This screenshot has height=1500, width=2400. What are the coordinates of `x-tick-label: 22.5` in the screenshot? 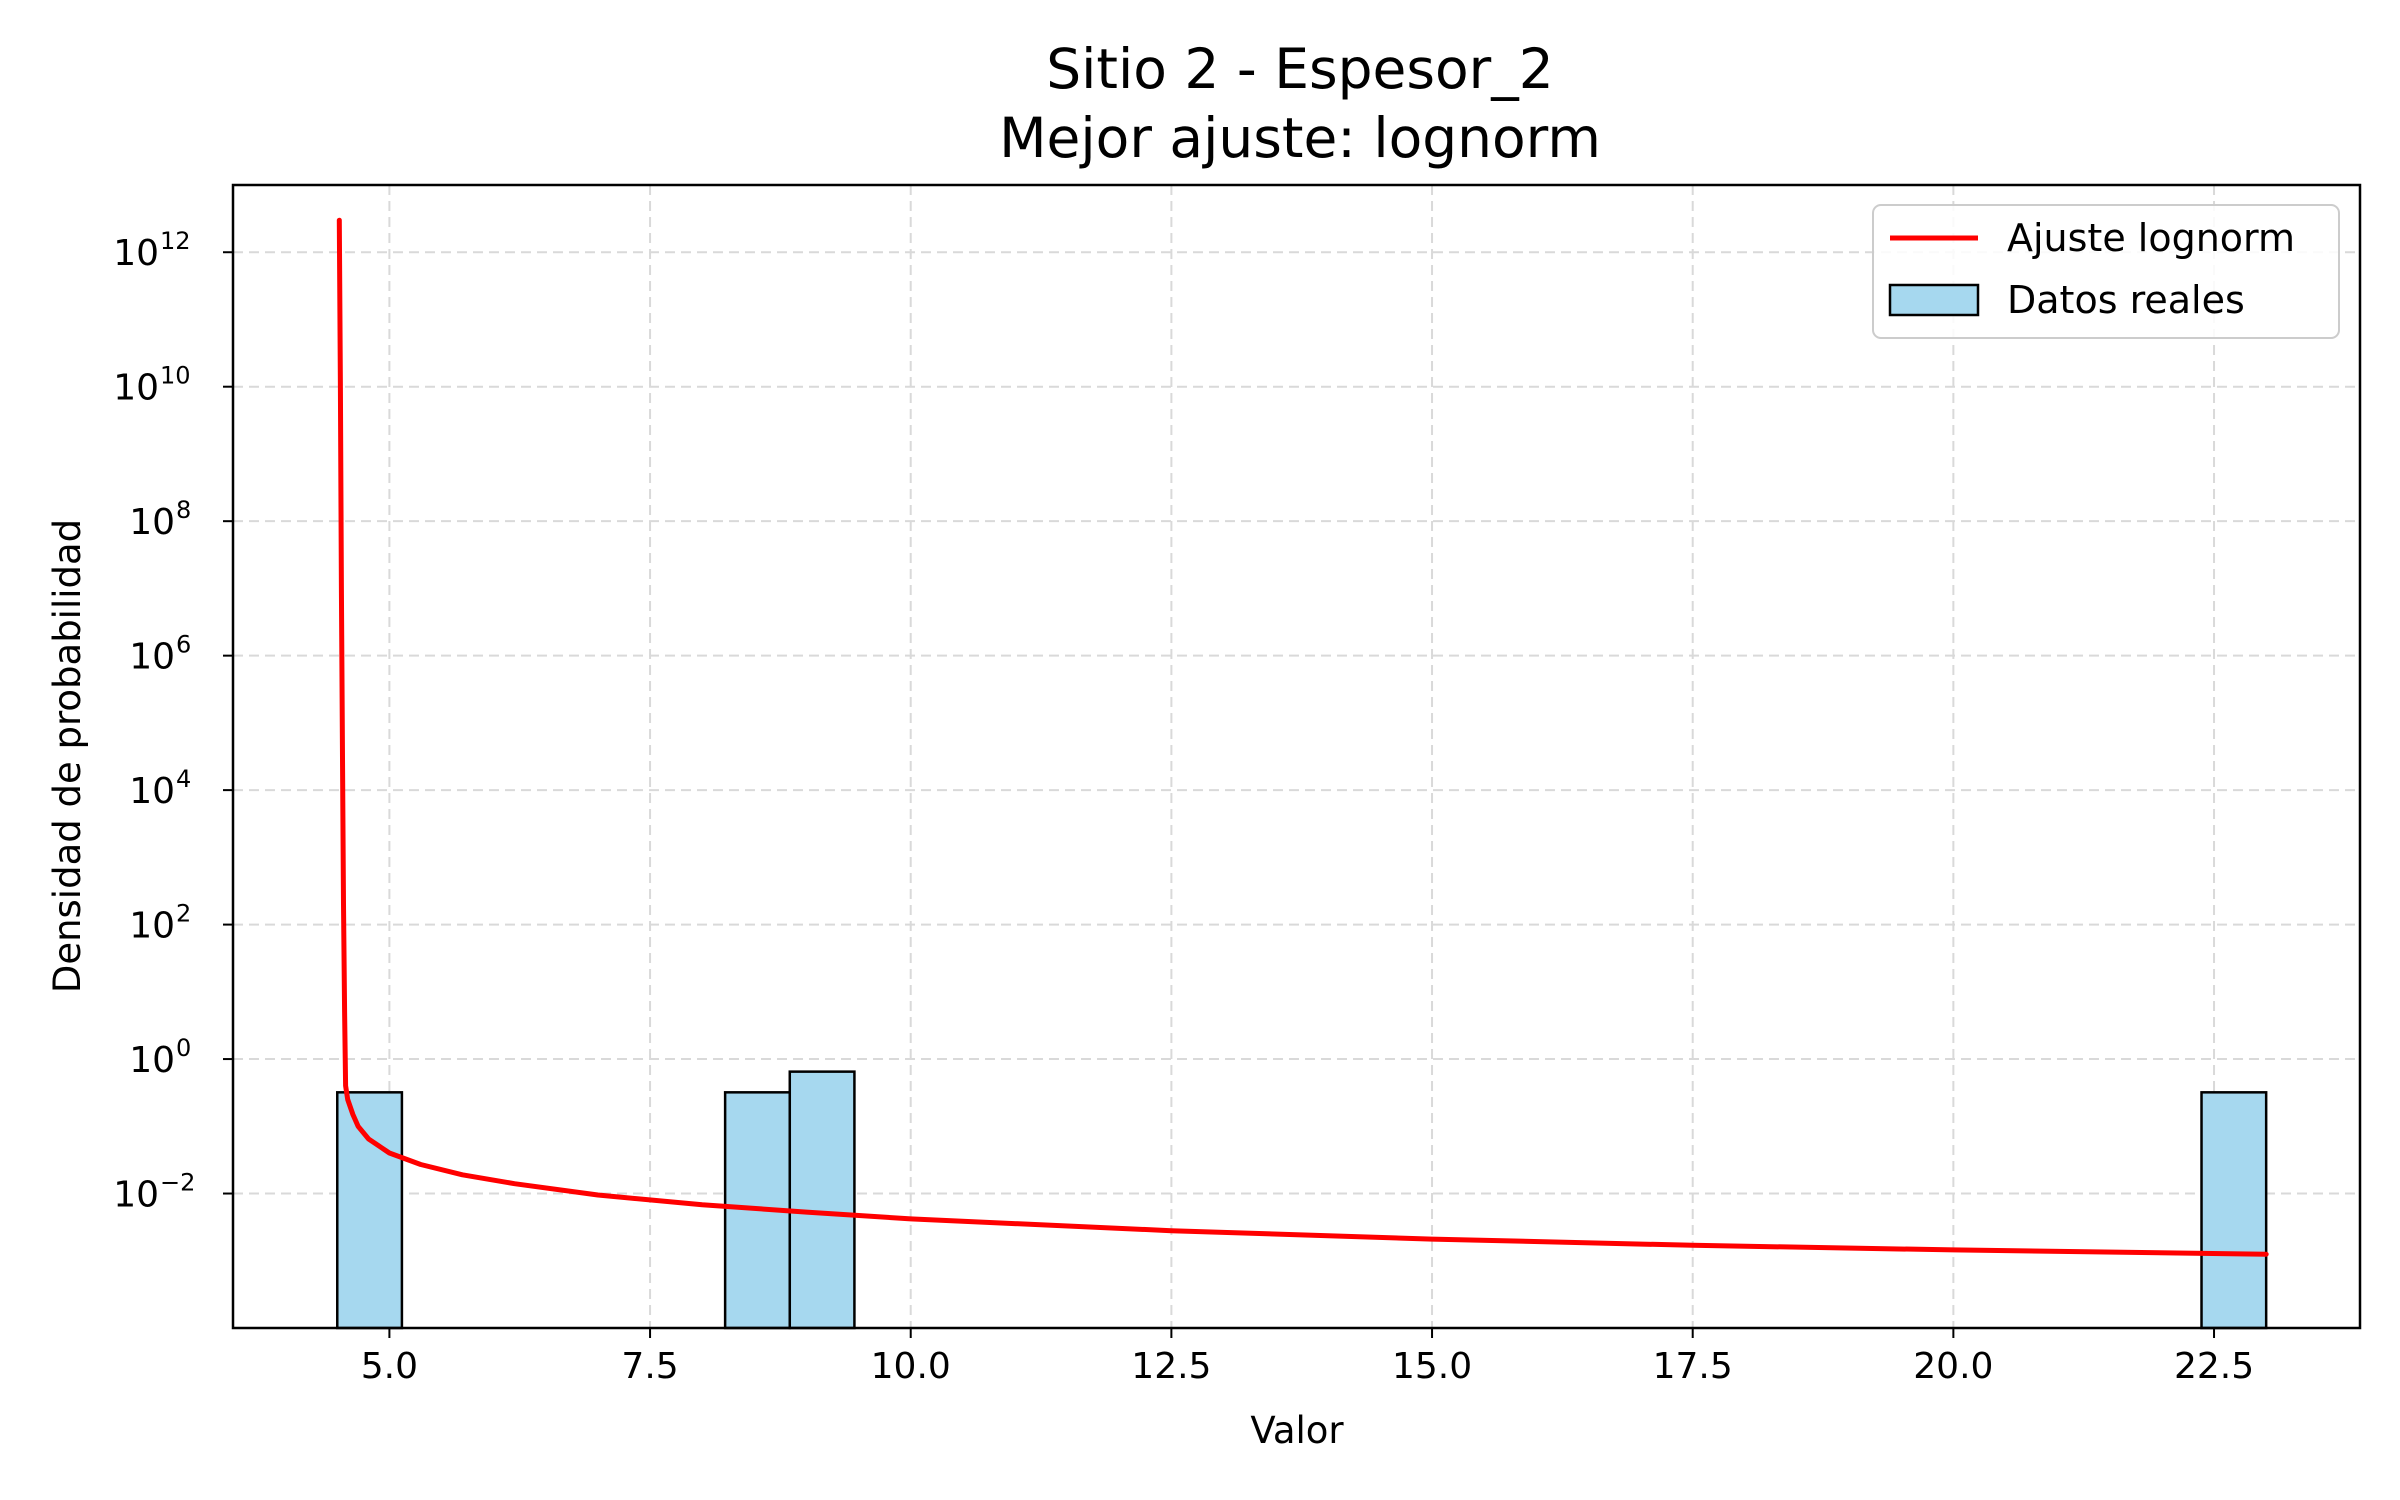 It's located at (2214, 1366).